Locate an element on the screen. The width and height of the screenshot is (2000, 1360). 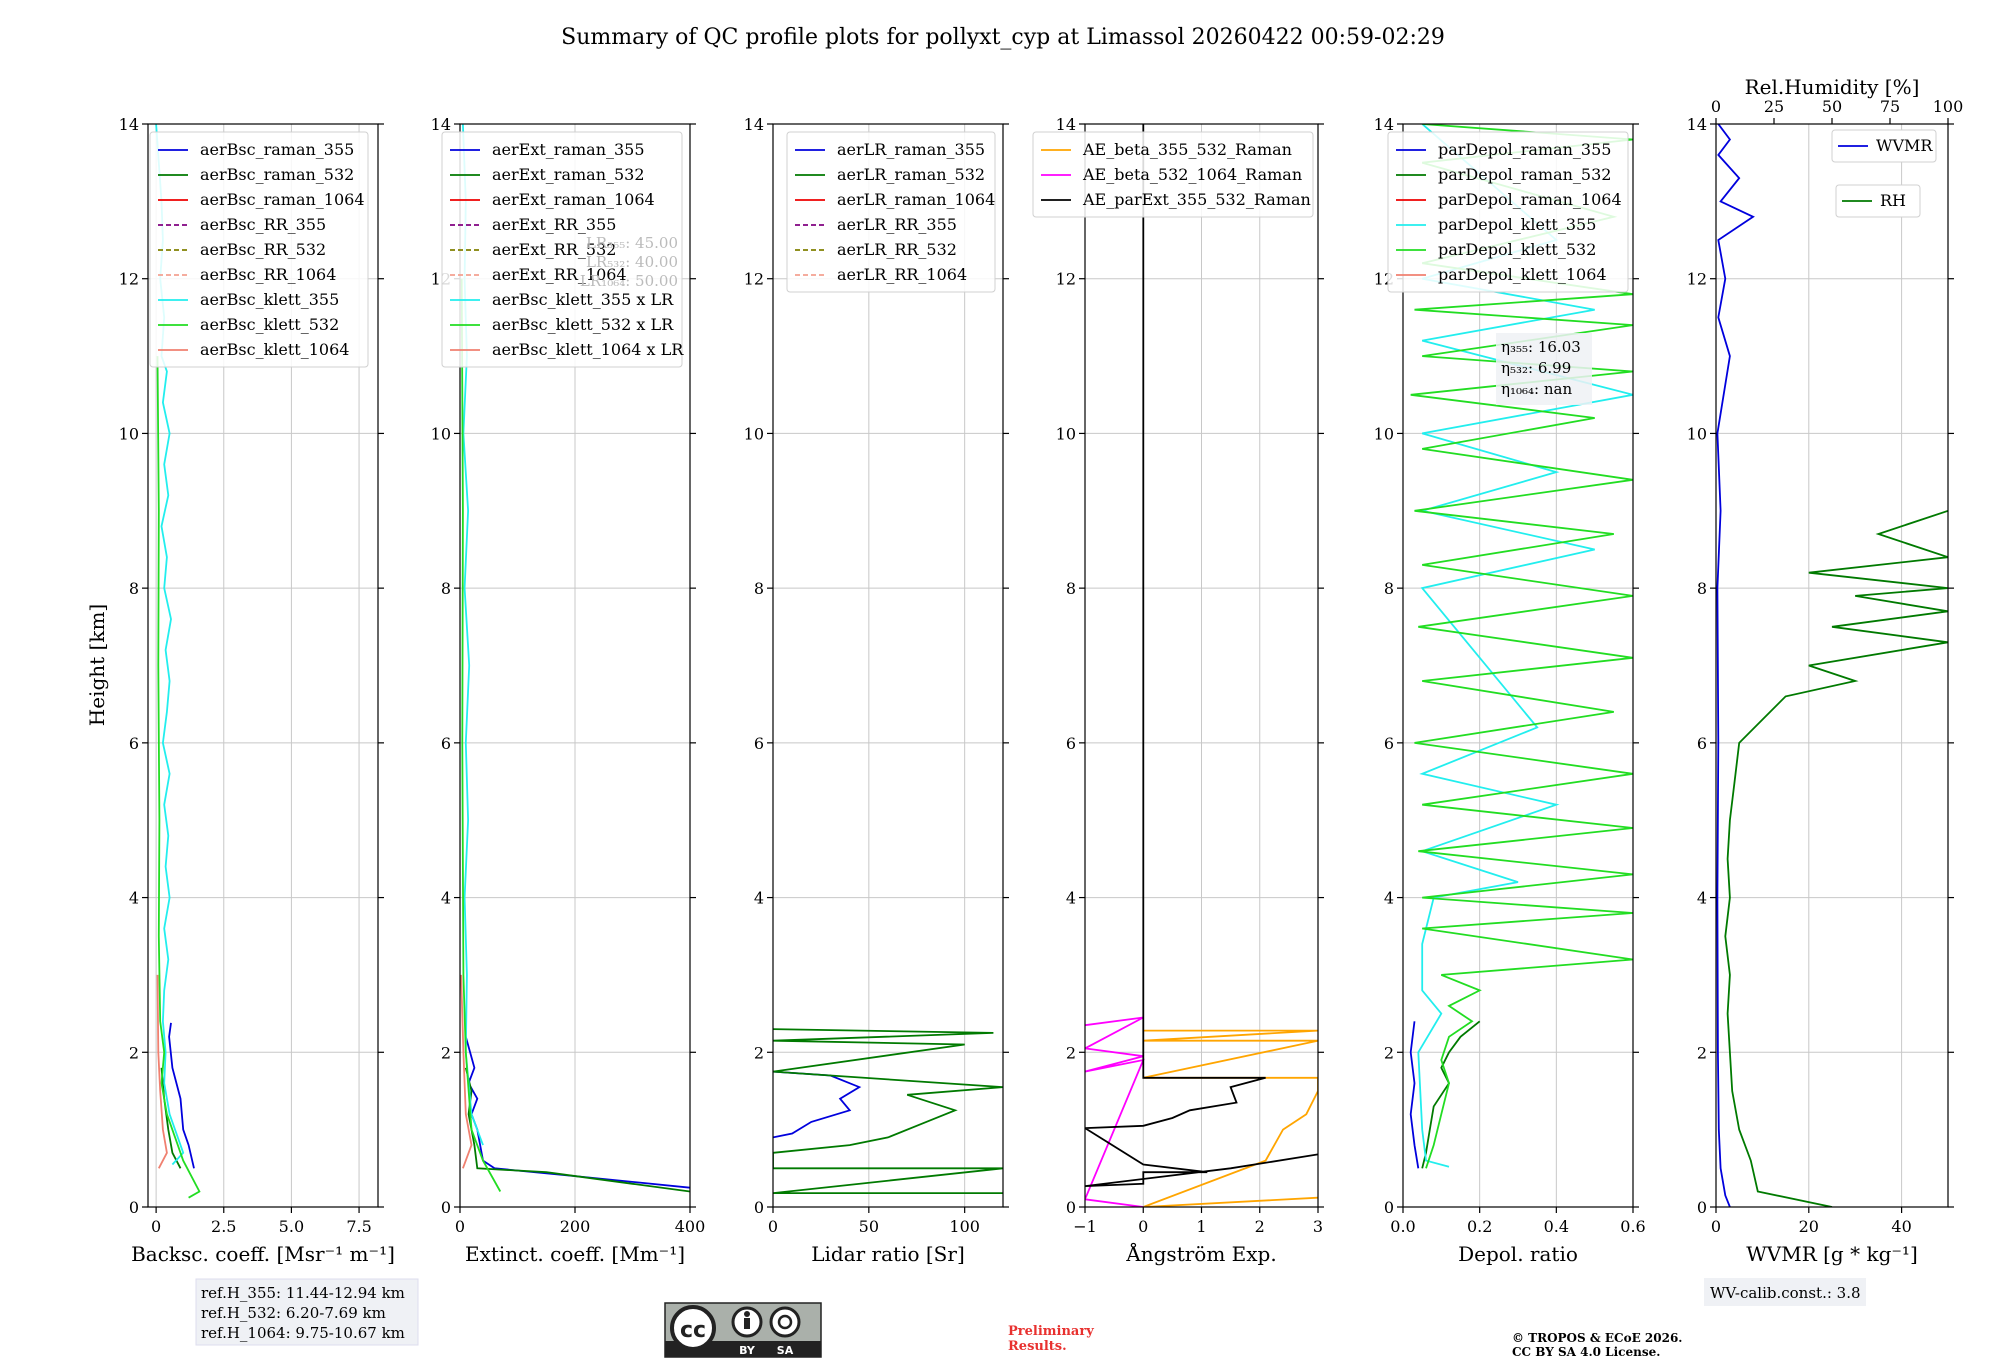
preliminary-line-2: Results. is located at coordinates (1037, 1346).